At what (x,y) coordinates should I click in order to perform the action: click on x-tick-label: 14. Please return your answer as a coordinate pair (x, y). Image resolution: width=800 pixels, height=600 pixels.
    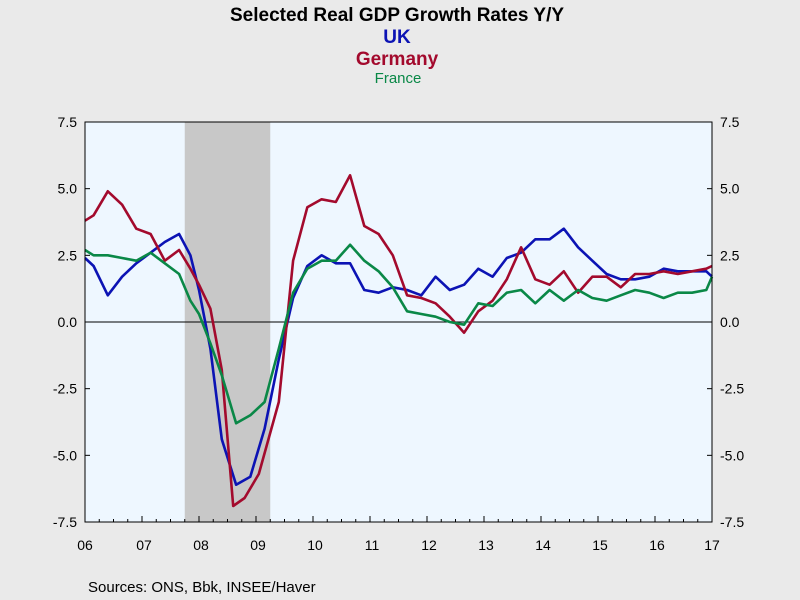
    Looking at the image, I should click on (543, 545).